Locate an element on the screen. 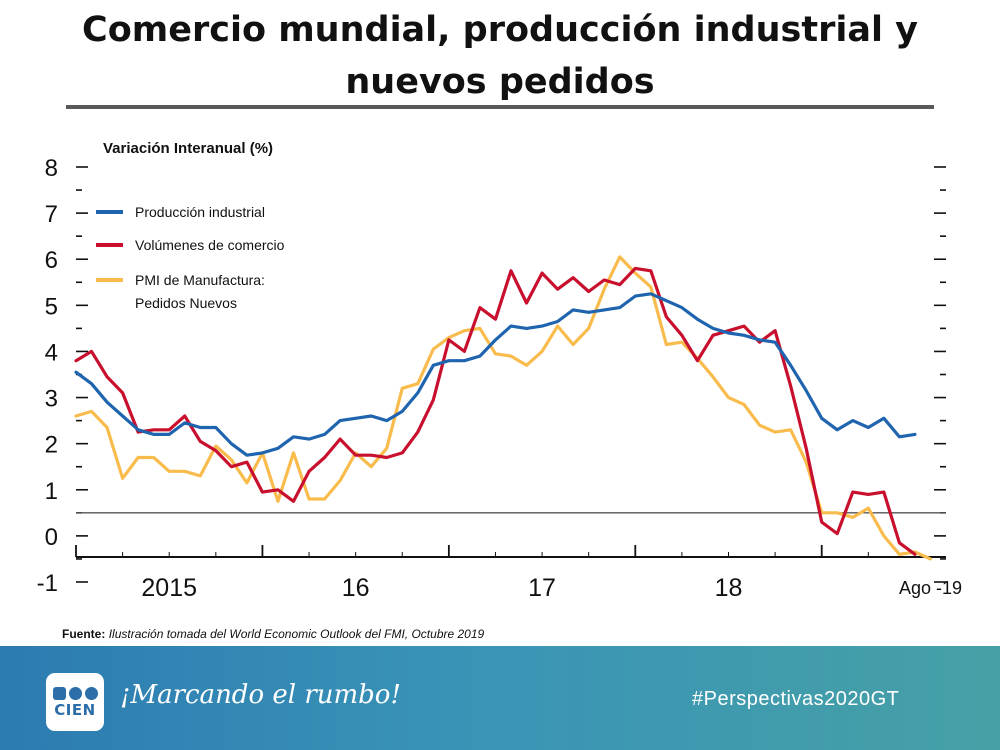 This screenshot has width=1000, height=750. x-tick-label: 17 is located at coordinates (542, 588).